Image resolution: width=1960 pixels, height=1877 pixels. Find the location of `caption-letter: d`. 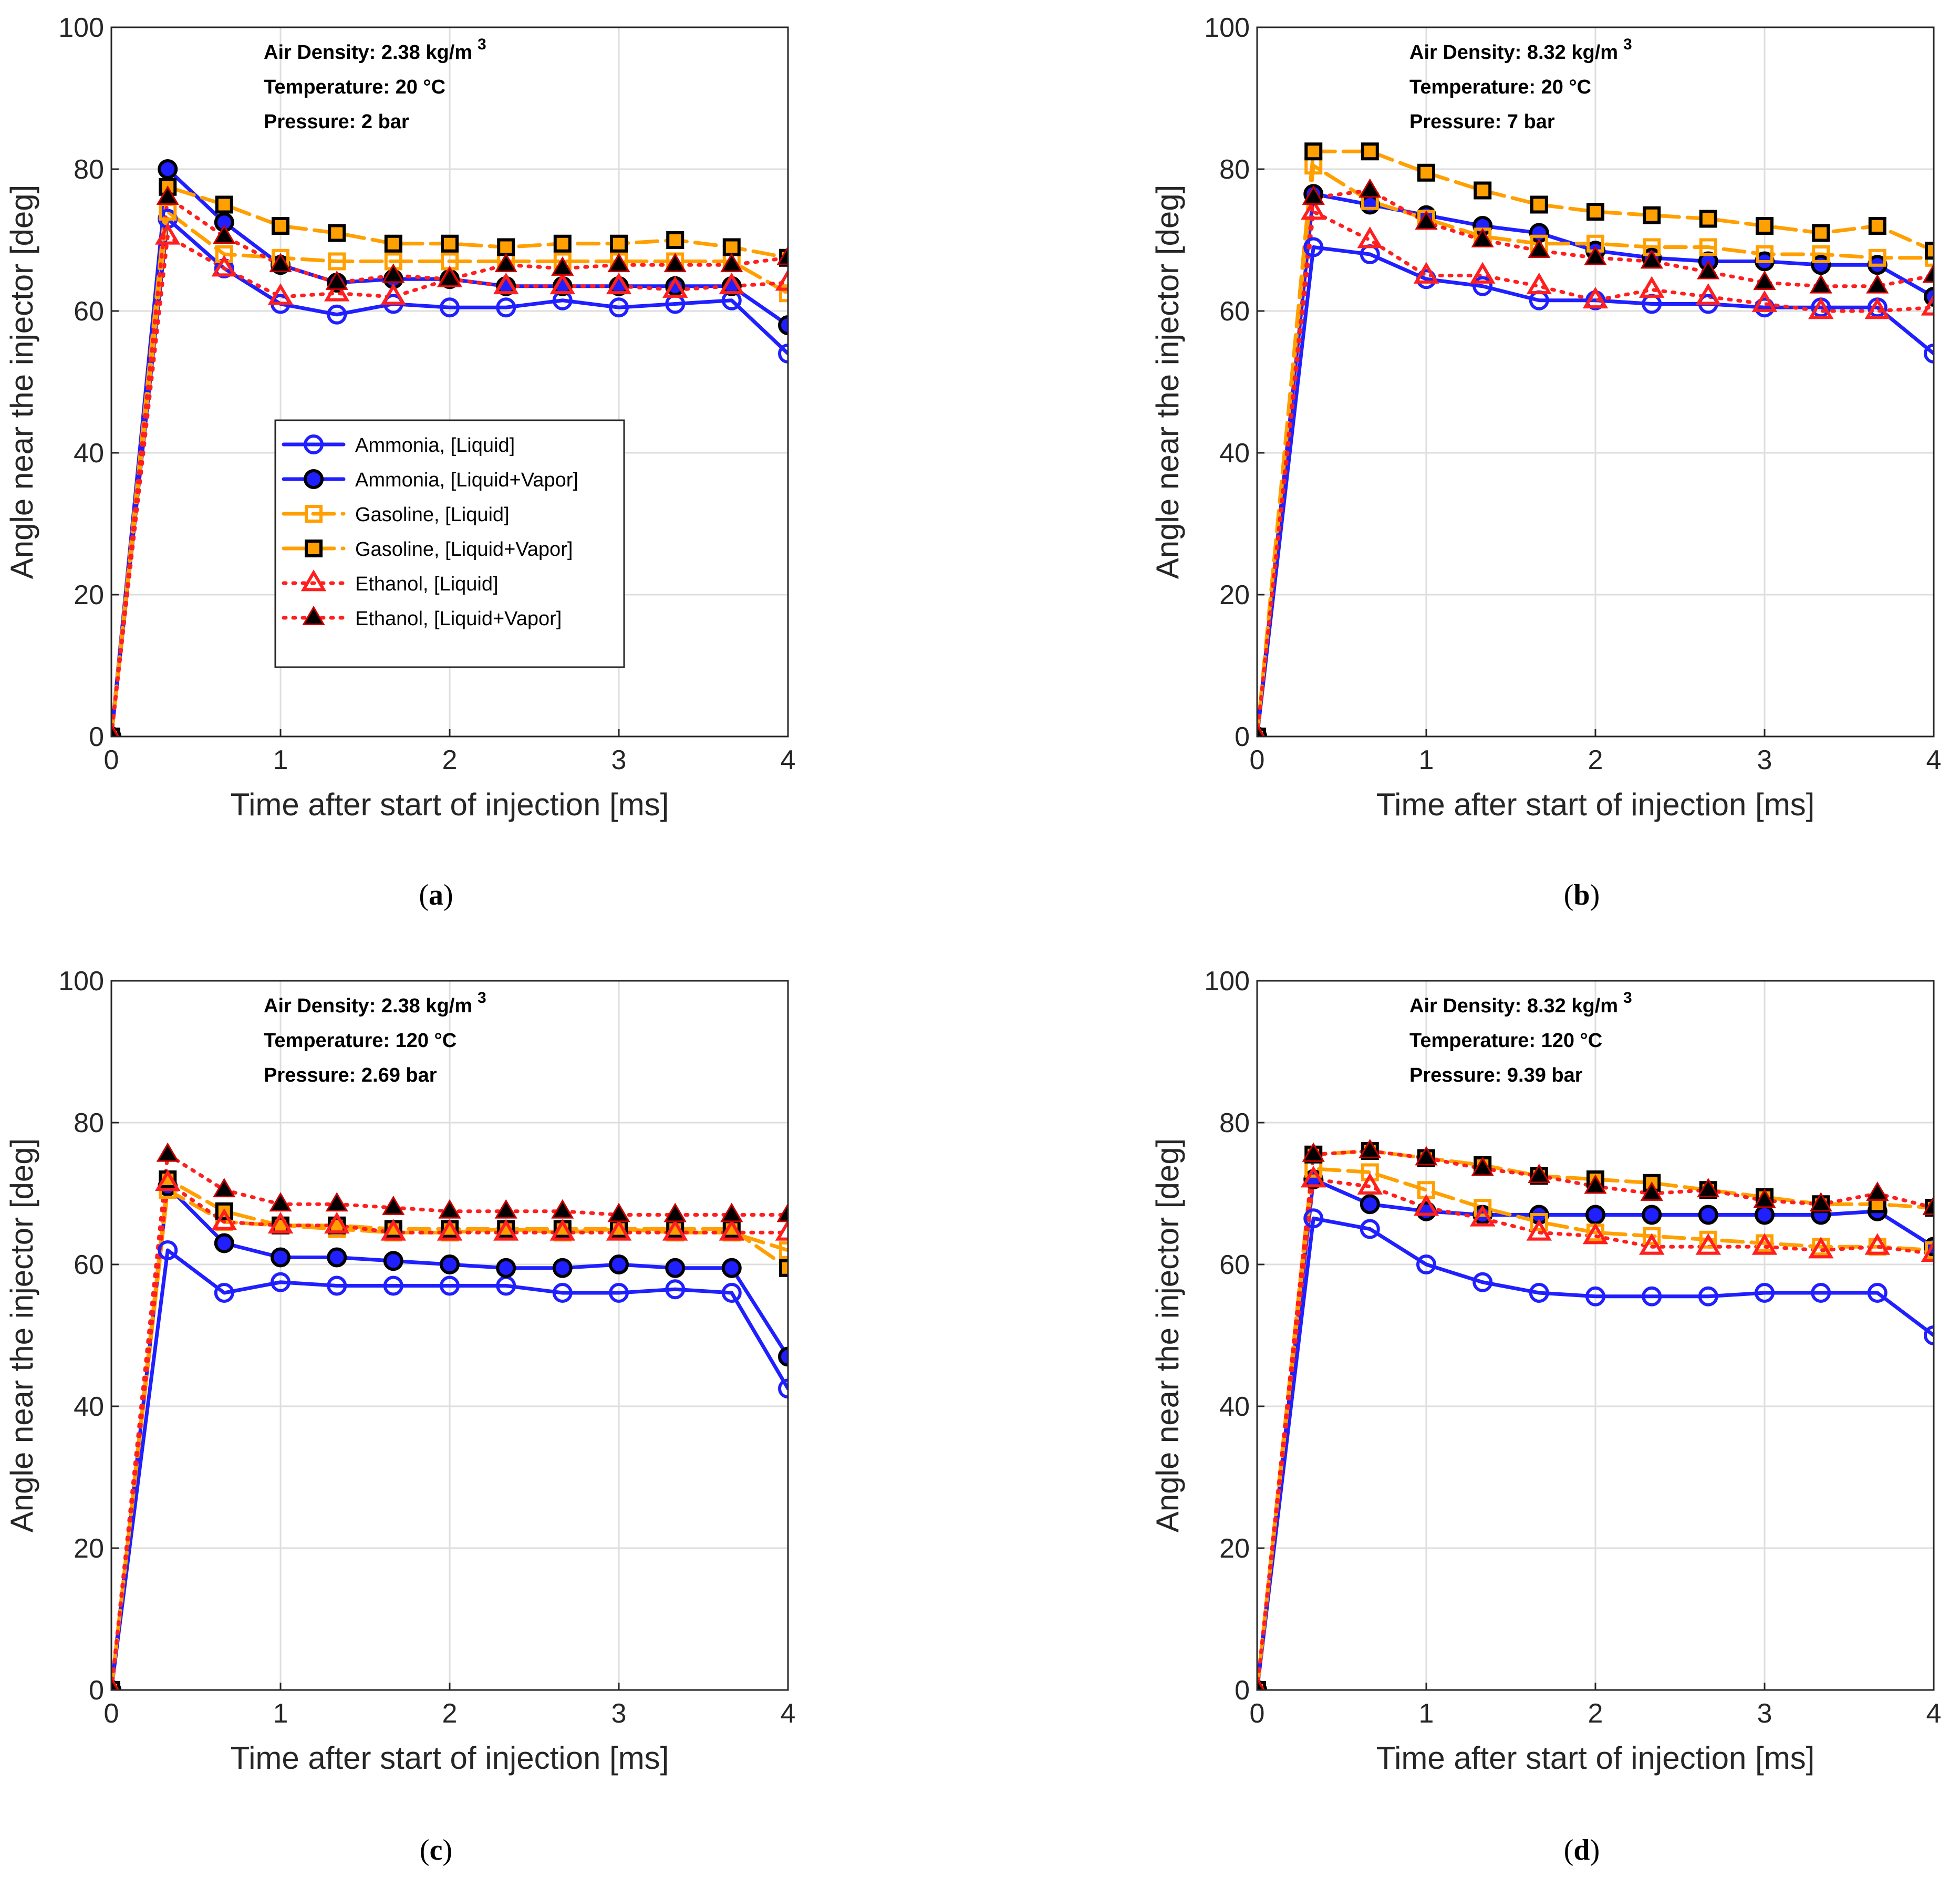

caption-letter: d is located at coordinates (1582, 1850).